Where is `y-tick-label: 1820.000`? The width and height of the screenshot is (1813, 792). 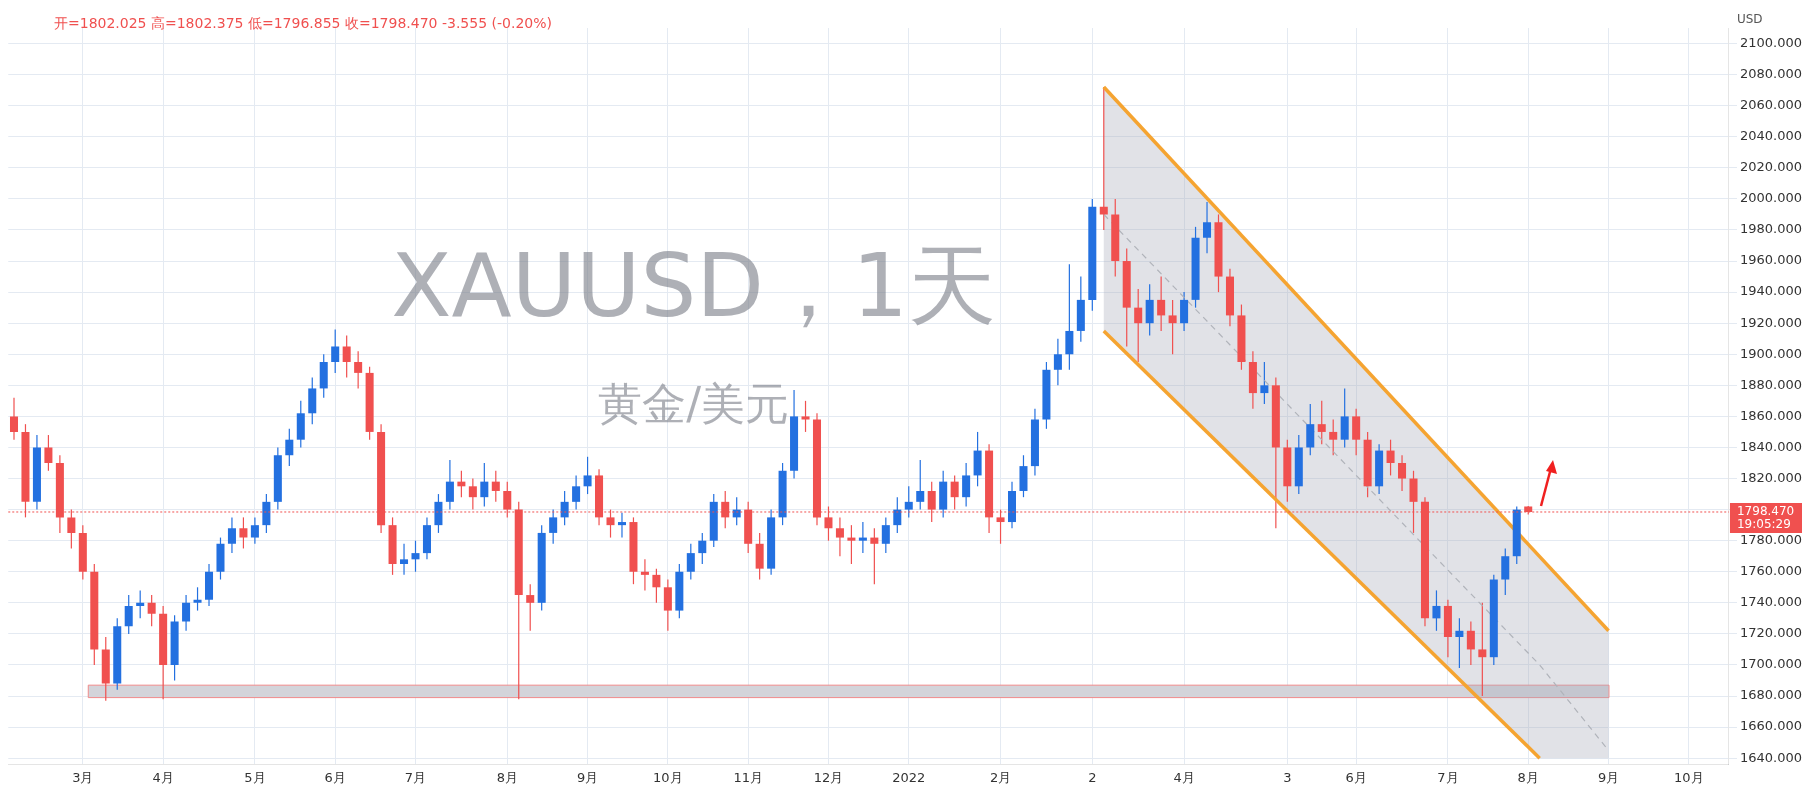
y-tick-label: 1820.000 is located at coordinates (1770, 477).